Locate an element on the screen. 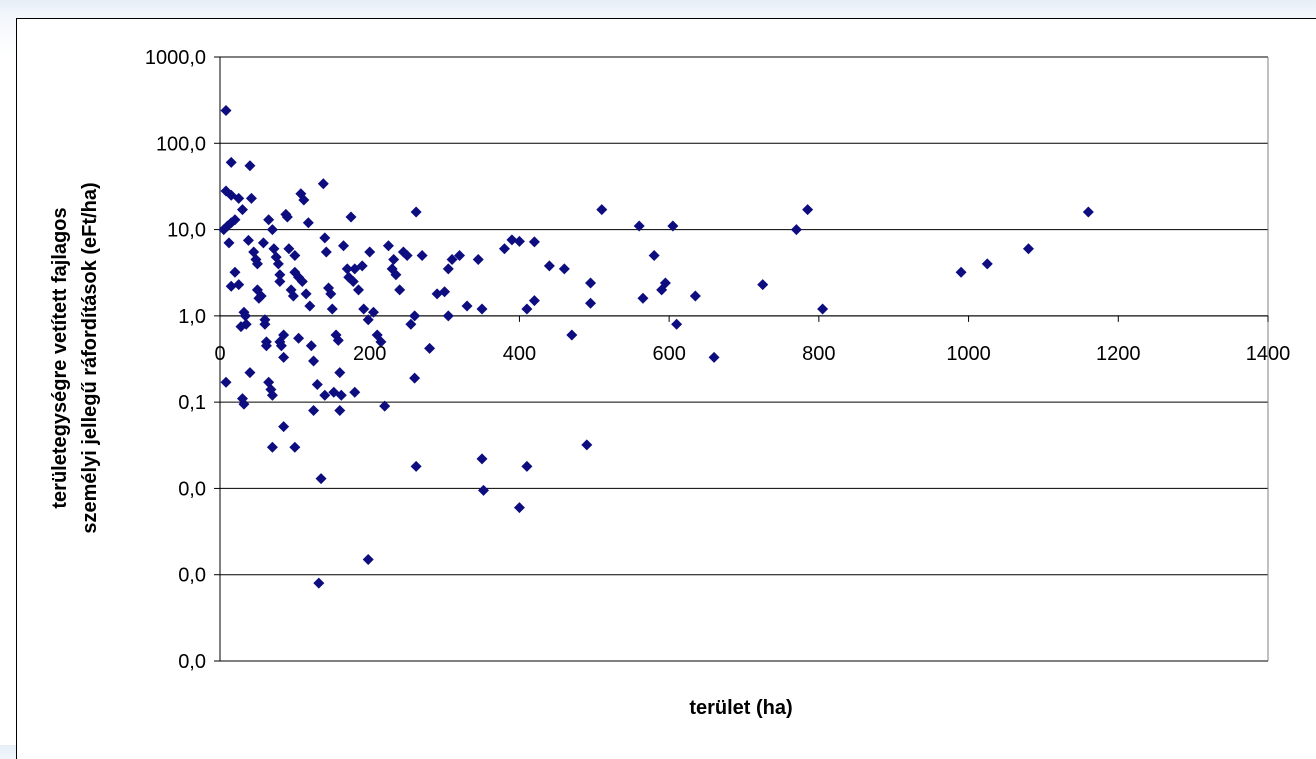  y-tick-label: 0,1 is located at coordinates (192, 403).